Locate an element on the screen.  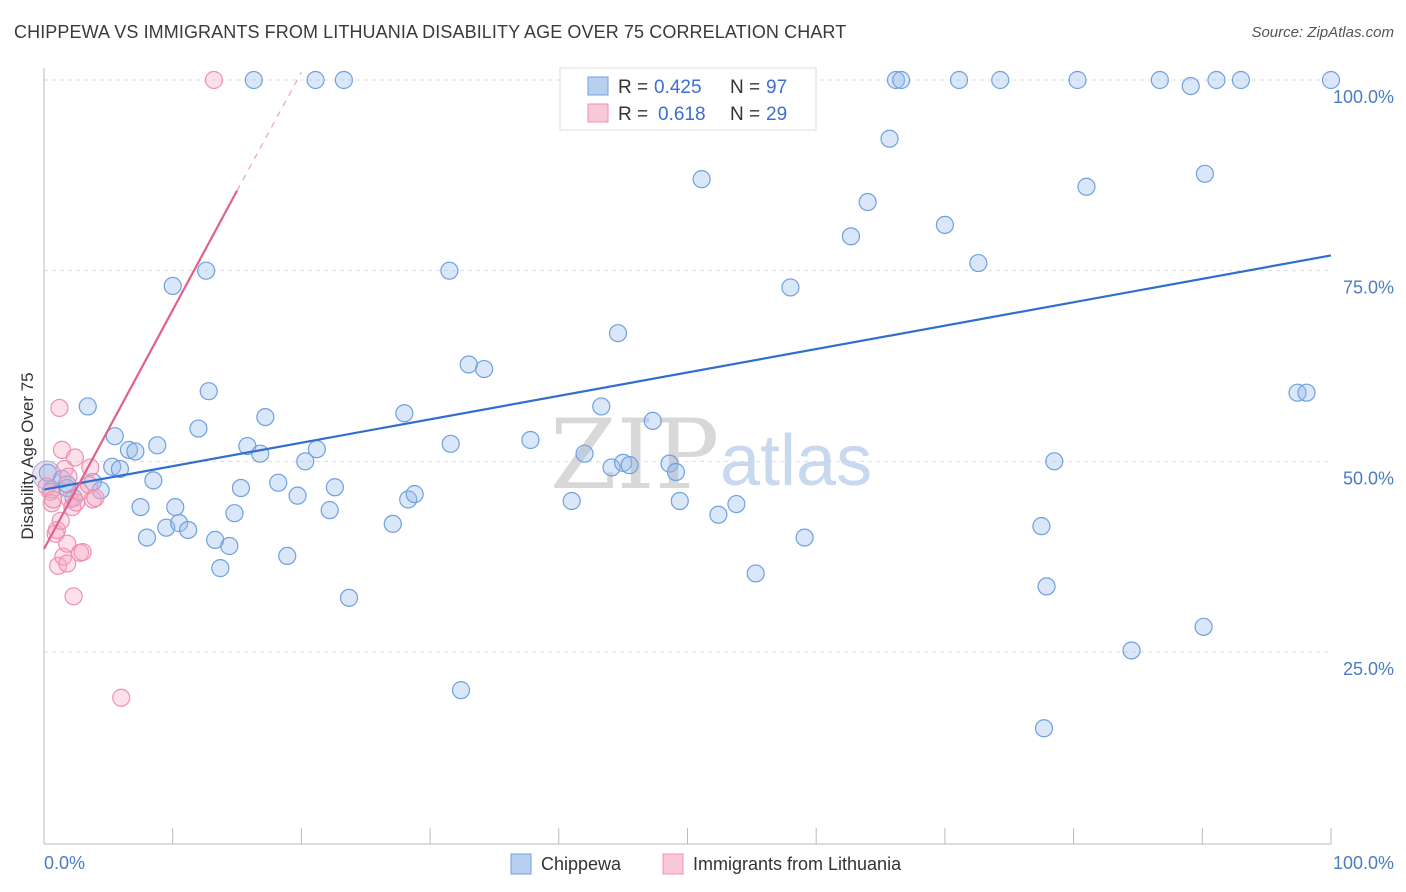
y-tick-label: 100.0% is located at coordinates (1363, 97).